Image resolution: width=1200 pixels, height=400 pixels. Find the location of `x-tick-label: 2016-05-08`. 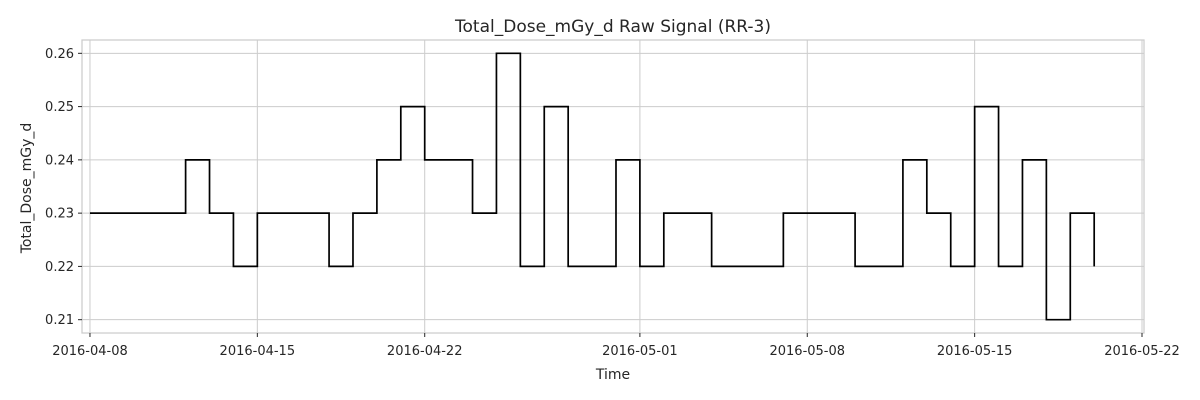

x-tick-label: 2016-05-08 is located at coordinates (807, 351).